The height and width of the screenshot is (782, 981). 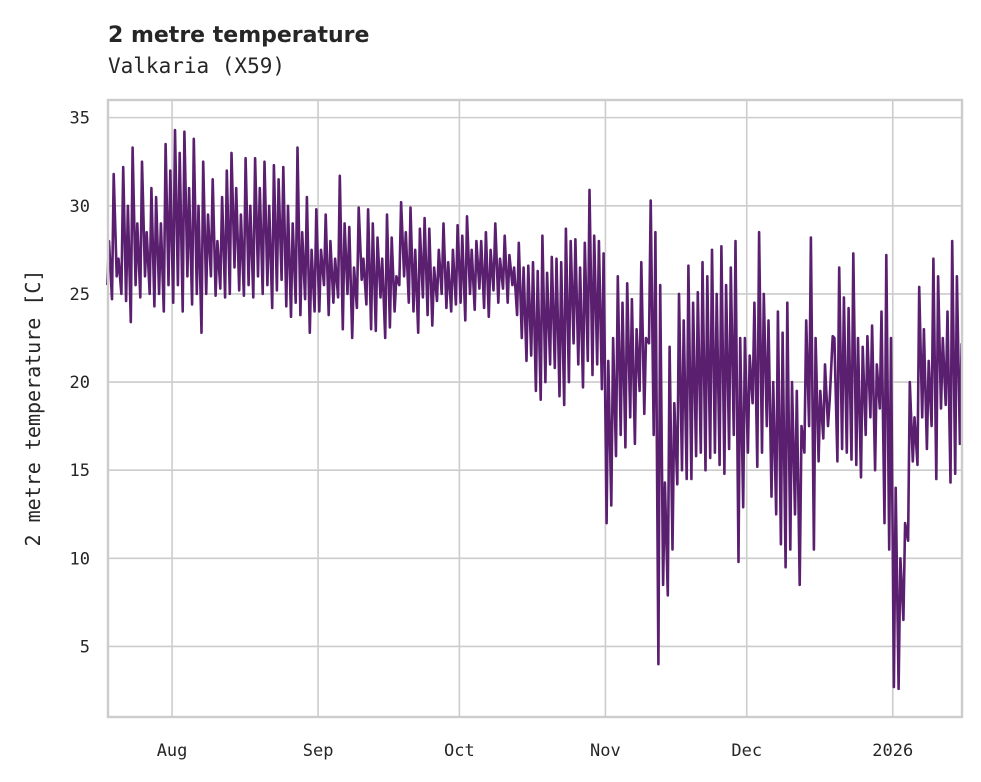 What do you see at coordinates (318, 751) in the screenshot?
I see `x-tick-label: Sep` at bounding box center [318, 751].